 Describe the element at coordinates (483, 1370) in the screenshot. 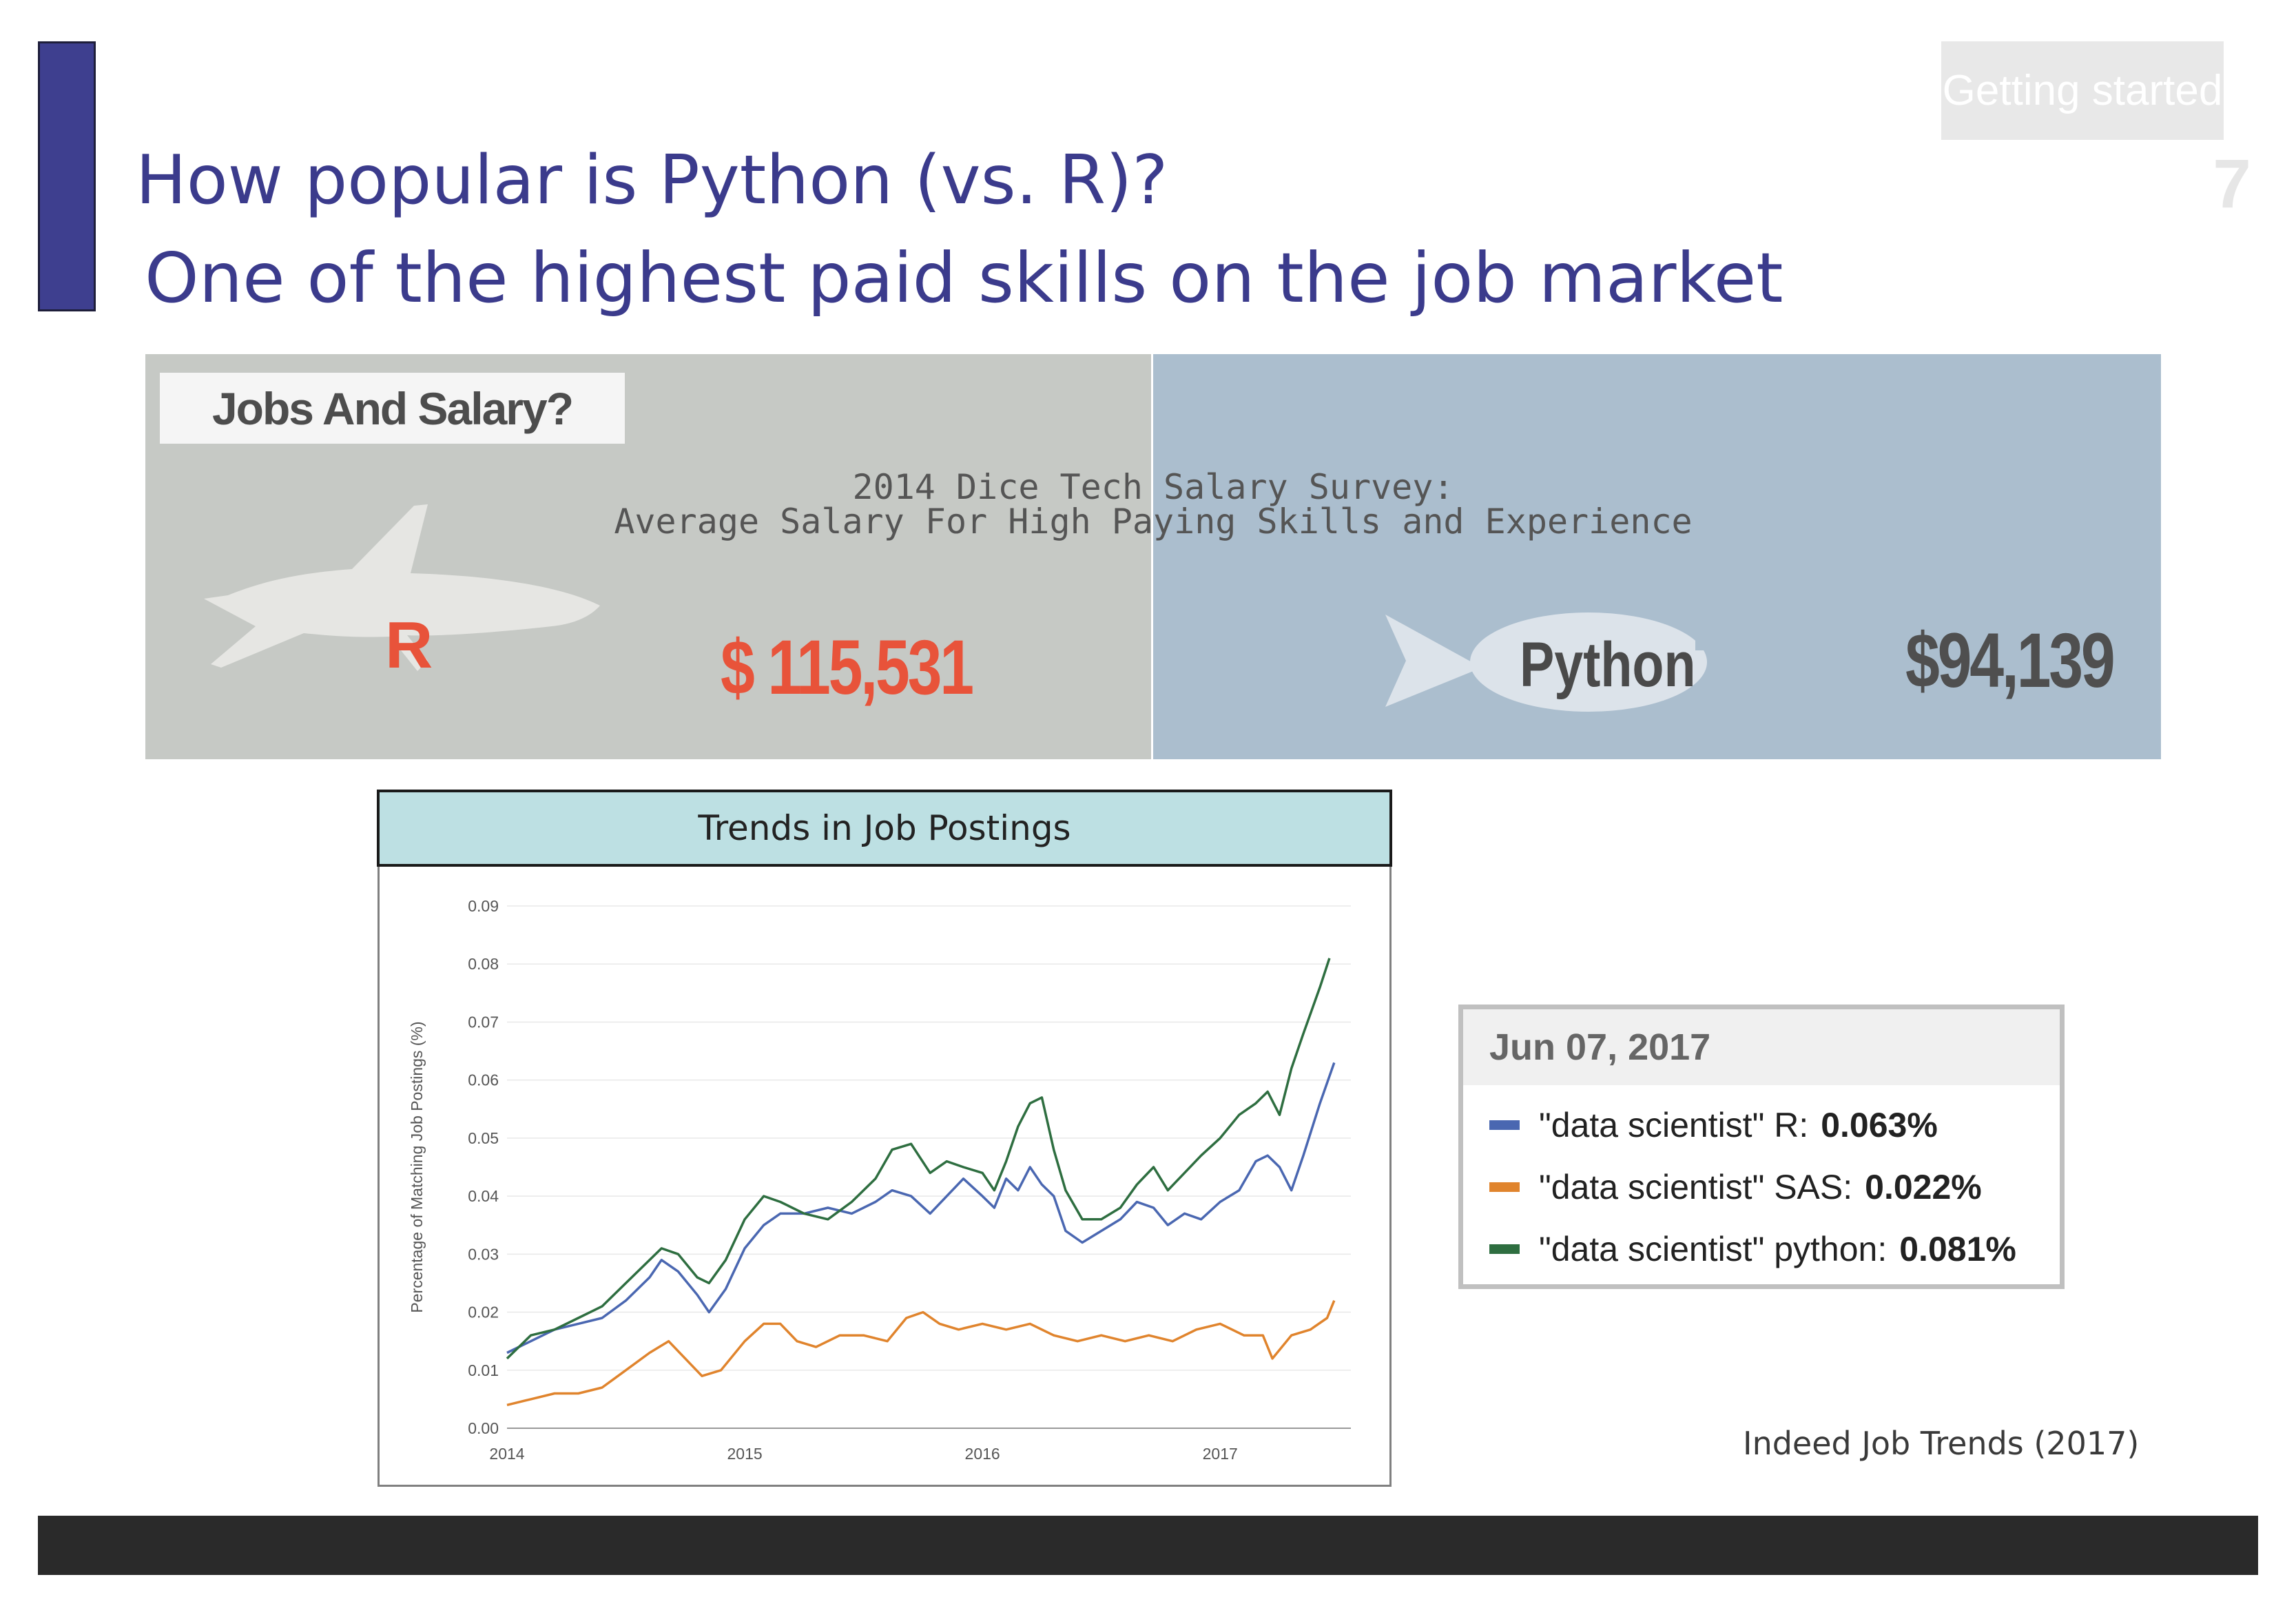

I see `y-tick-label: 0.01` at that location.